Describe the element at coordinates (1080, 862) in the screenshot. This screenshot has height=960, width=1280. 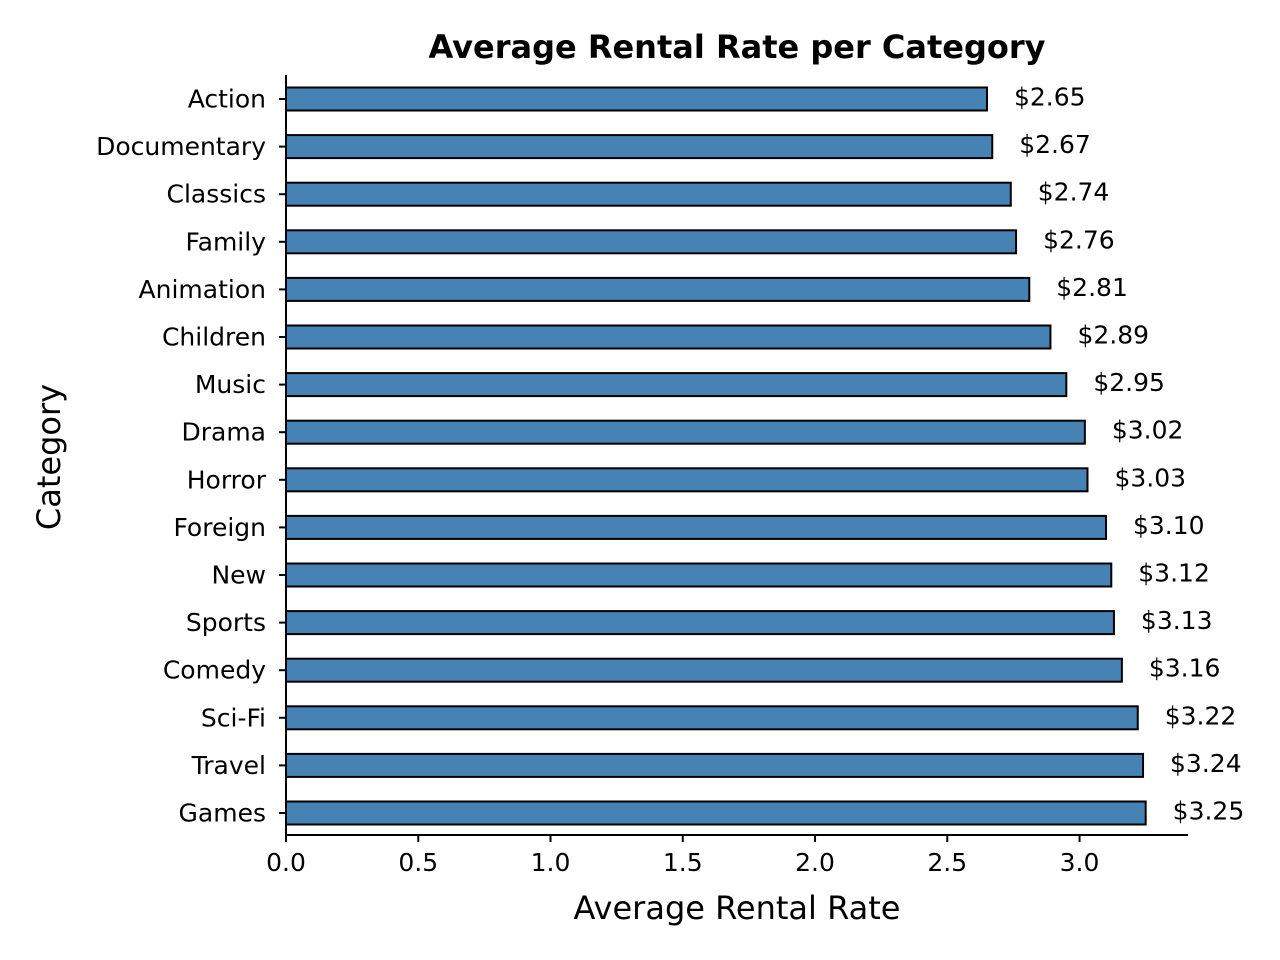
I see `x-tick-label: 3.0` at that location.